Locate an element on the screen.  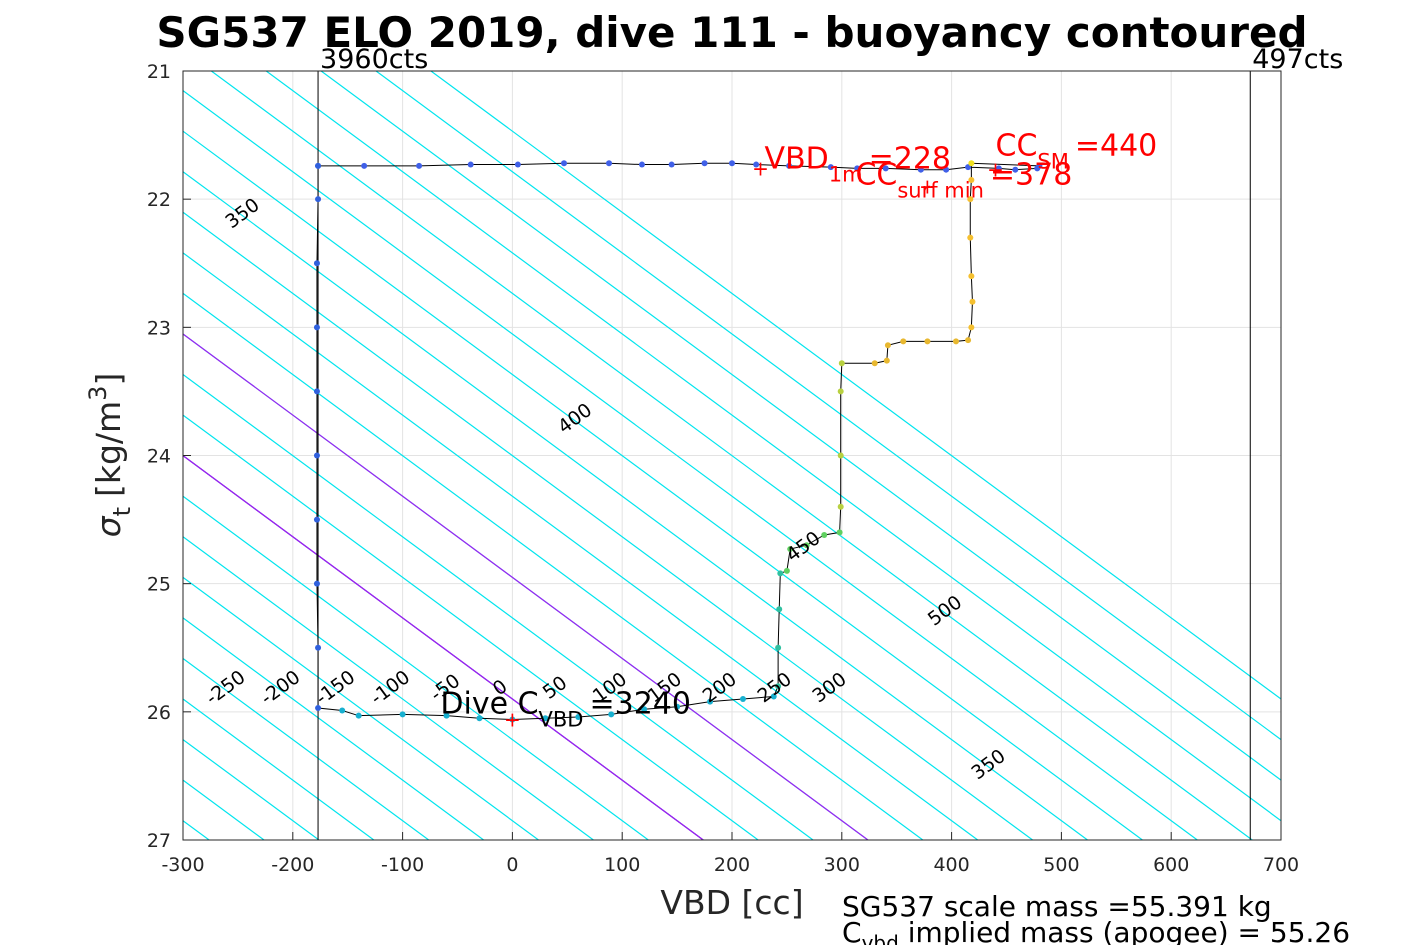
x-tick-label: -200 is located at coordinates (292, 865).